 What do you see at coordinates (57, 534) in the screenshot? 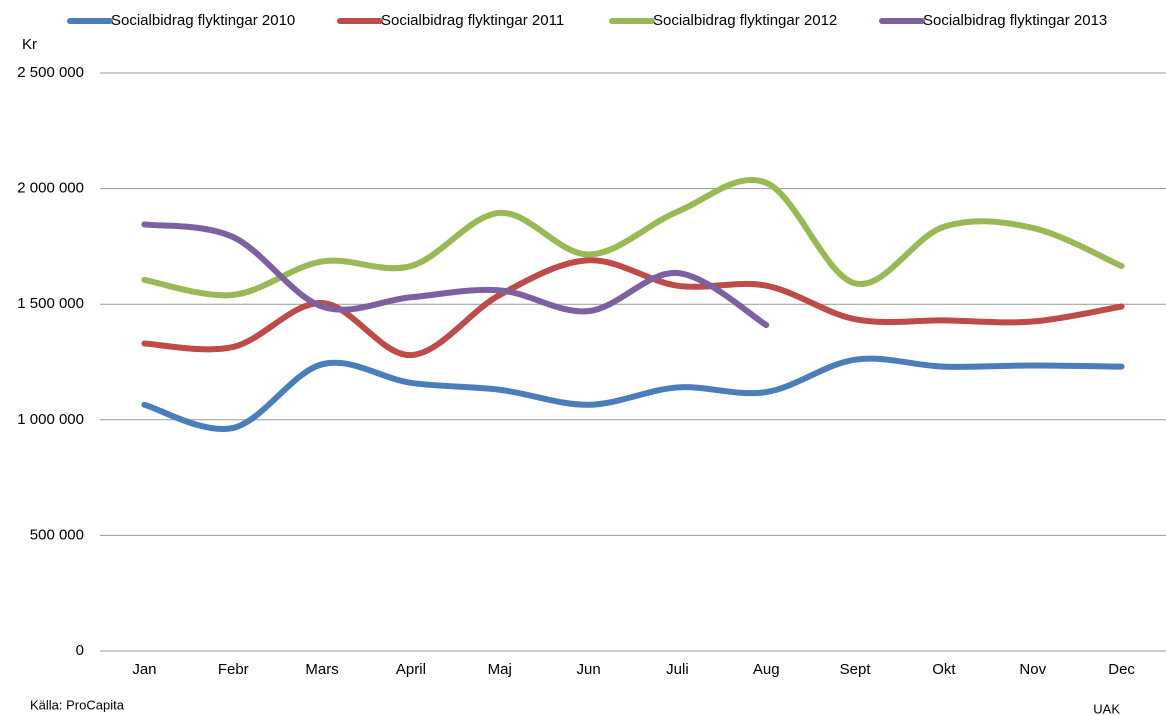
I see `y-tick-label: 500 000` at bounding box center [57, 534].